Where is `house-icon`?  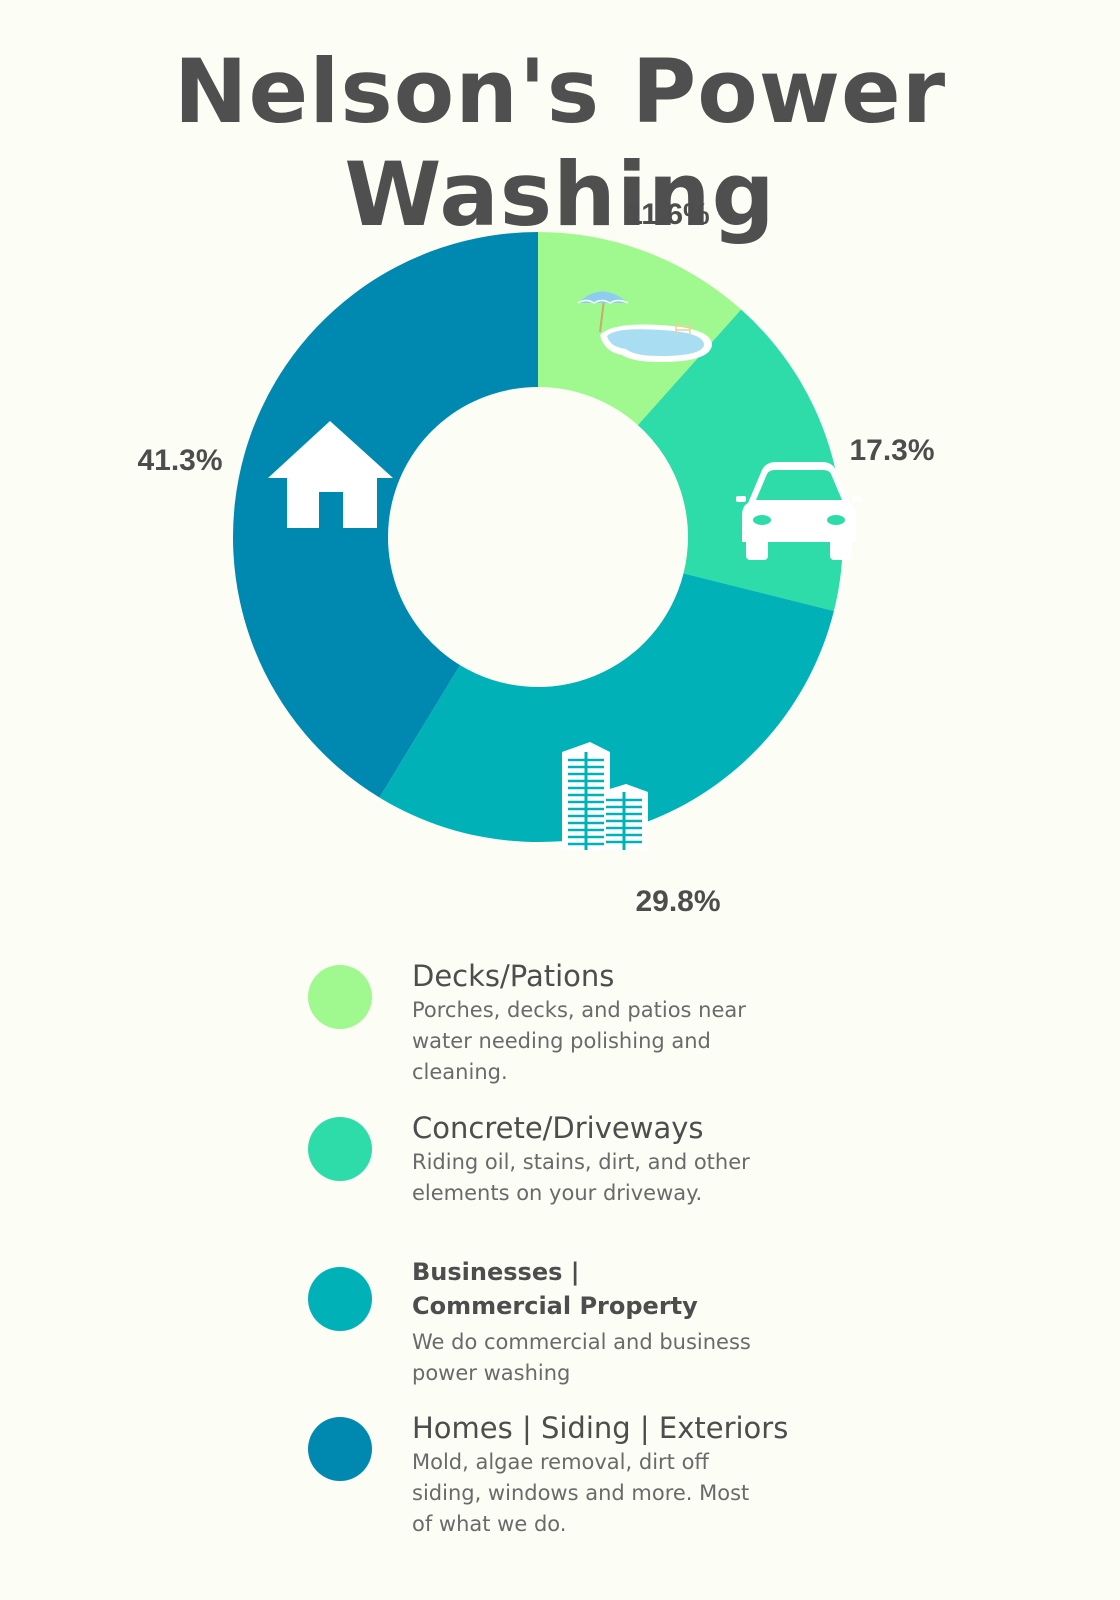
house-icon is located at coordinates (330, 474).